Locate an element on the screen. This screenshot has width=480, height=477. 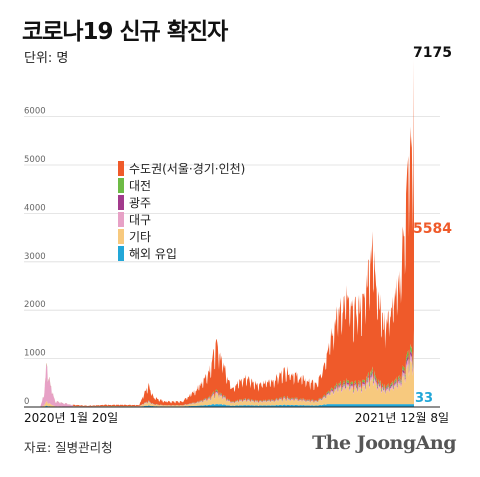
legend-label: 대전 is located at coordinates (140, 186).